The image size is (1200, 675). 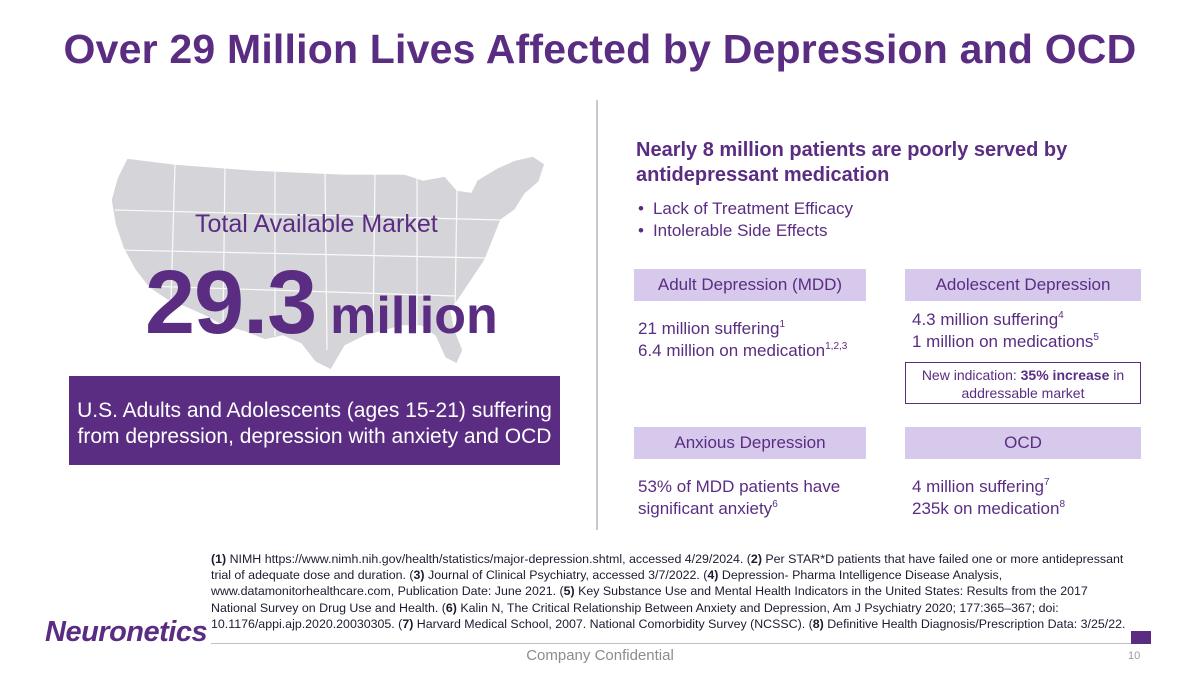 I want to click on bullet-item: Lack of Treatment Efficacy, so click(x=745, y=209).